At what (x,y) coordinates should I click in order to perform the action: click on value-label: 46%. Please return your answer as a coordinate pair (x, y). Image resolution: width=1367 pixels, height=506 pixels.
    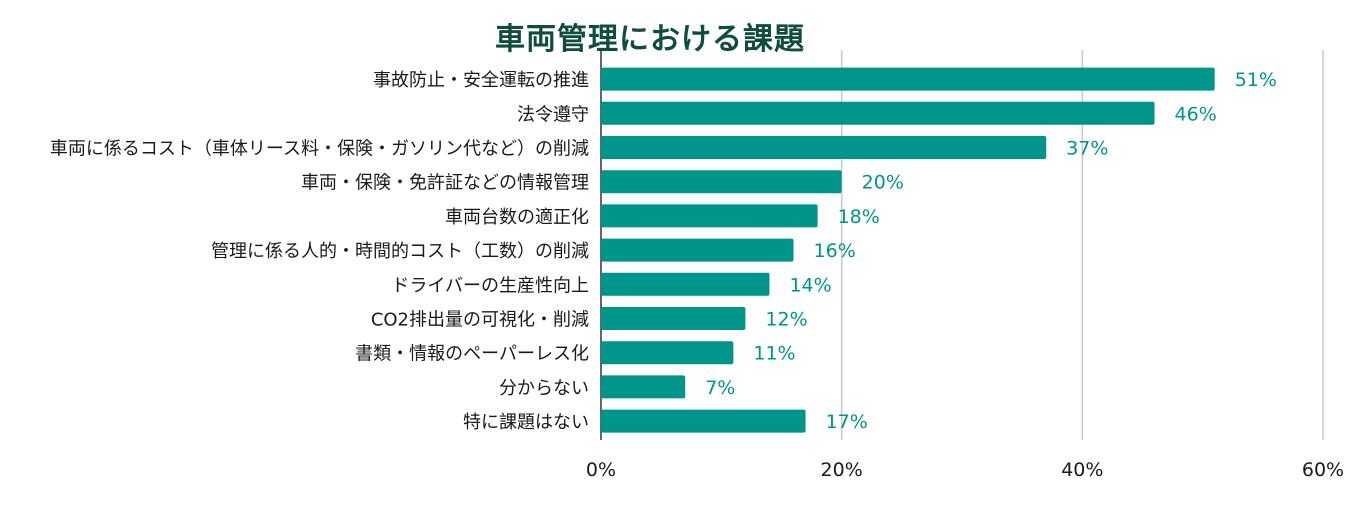
    Looking at the image, I should click on (1196, 114).